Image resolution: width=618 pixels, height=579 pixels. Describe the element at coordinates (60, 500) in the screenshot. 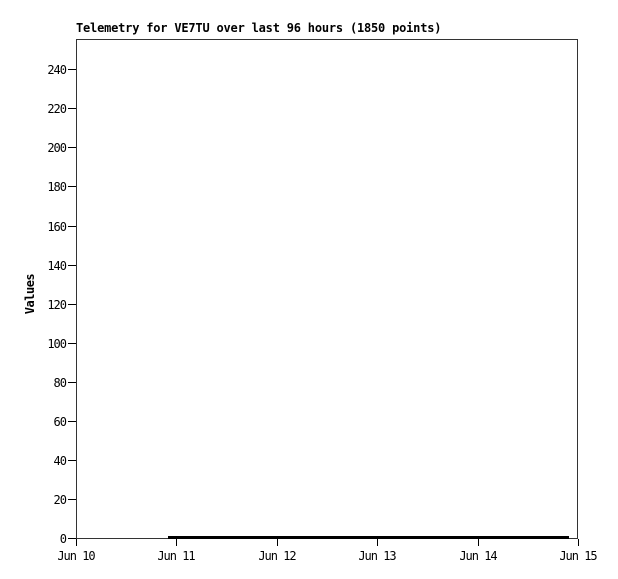

I see `y-tick-label: 20` at that location.